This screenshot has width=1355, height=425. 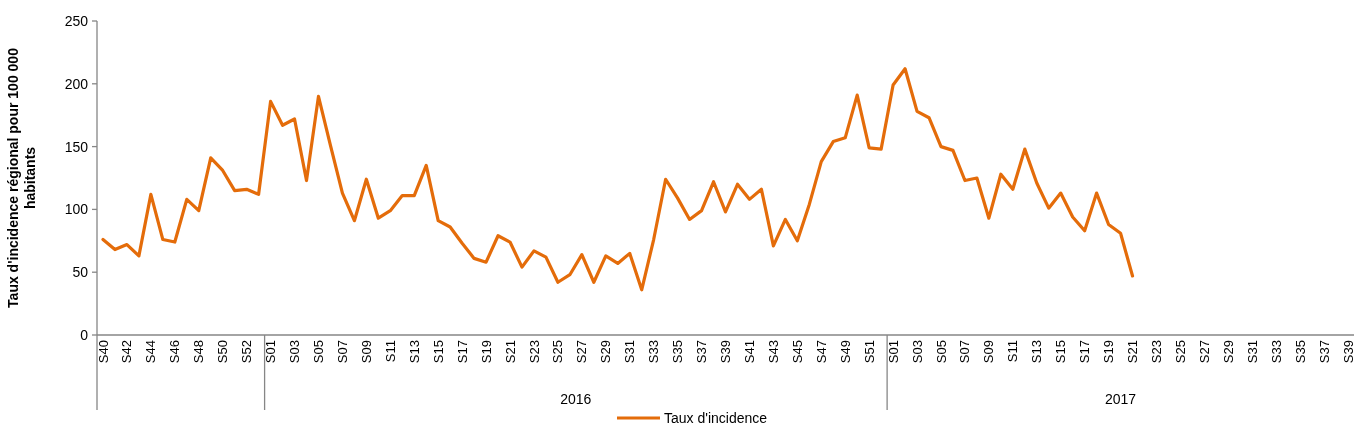 What do you see at coordinates (76, 20) in the screenshot?
I see `y-tick-label: 250` at bounding box center [76, 20].